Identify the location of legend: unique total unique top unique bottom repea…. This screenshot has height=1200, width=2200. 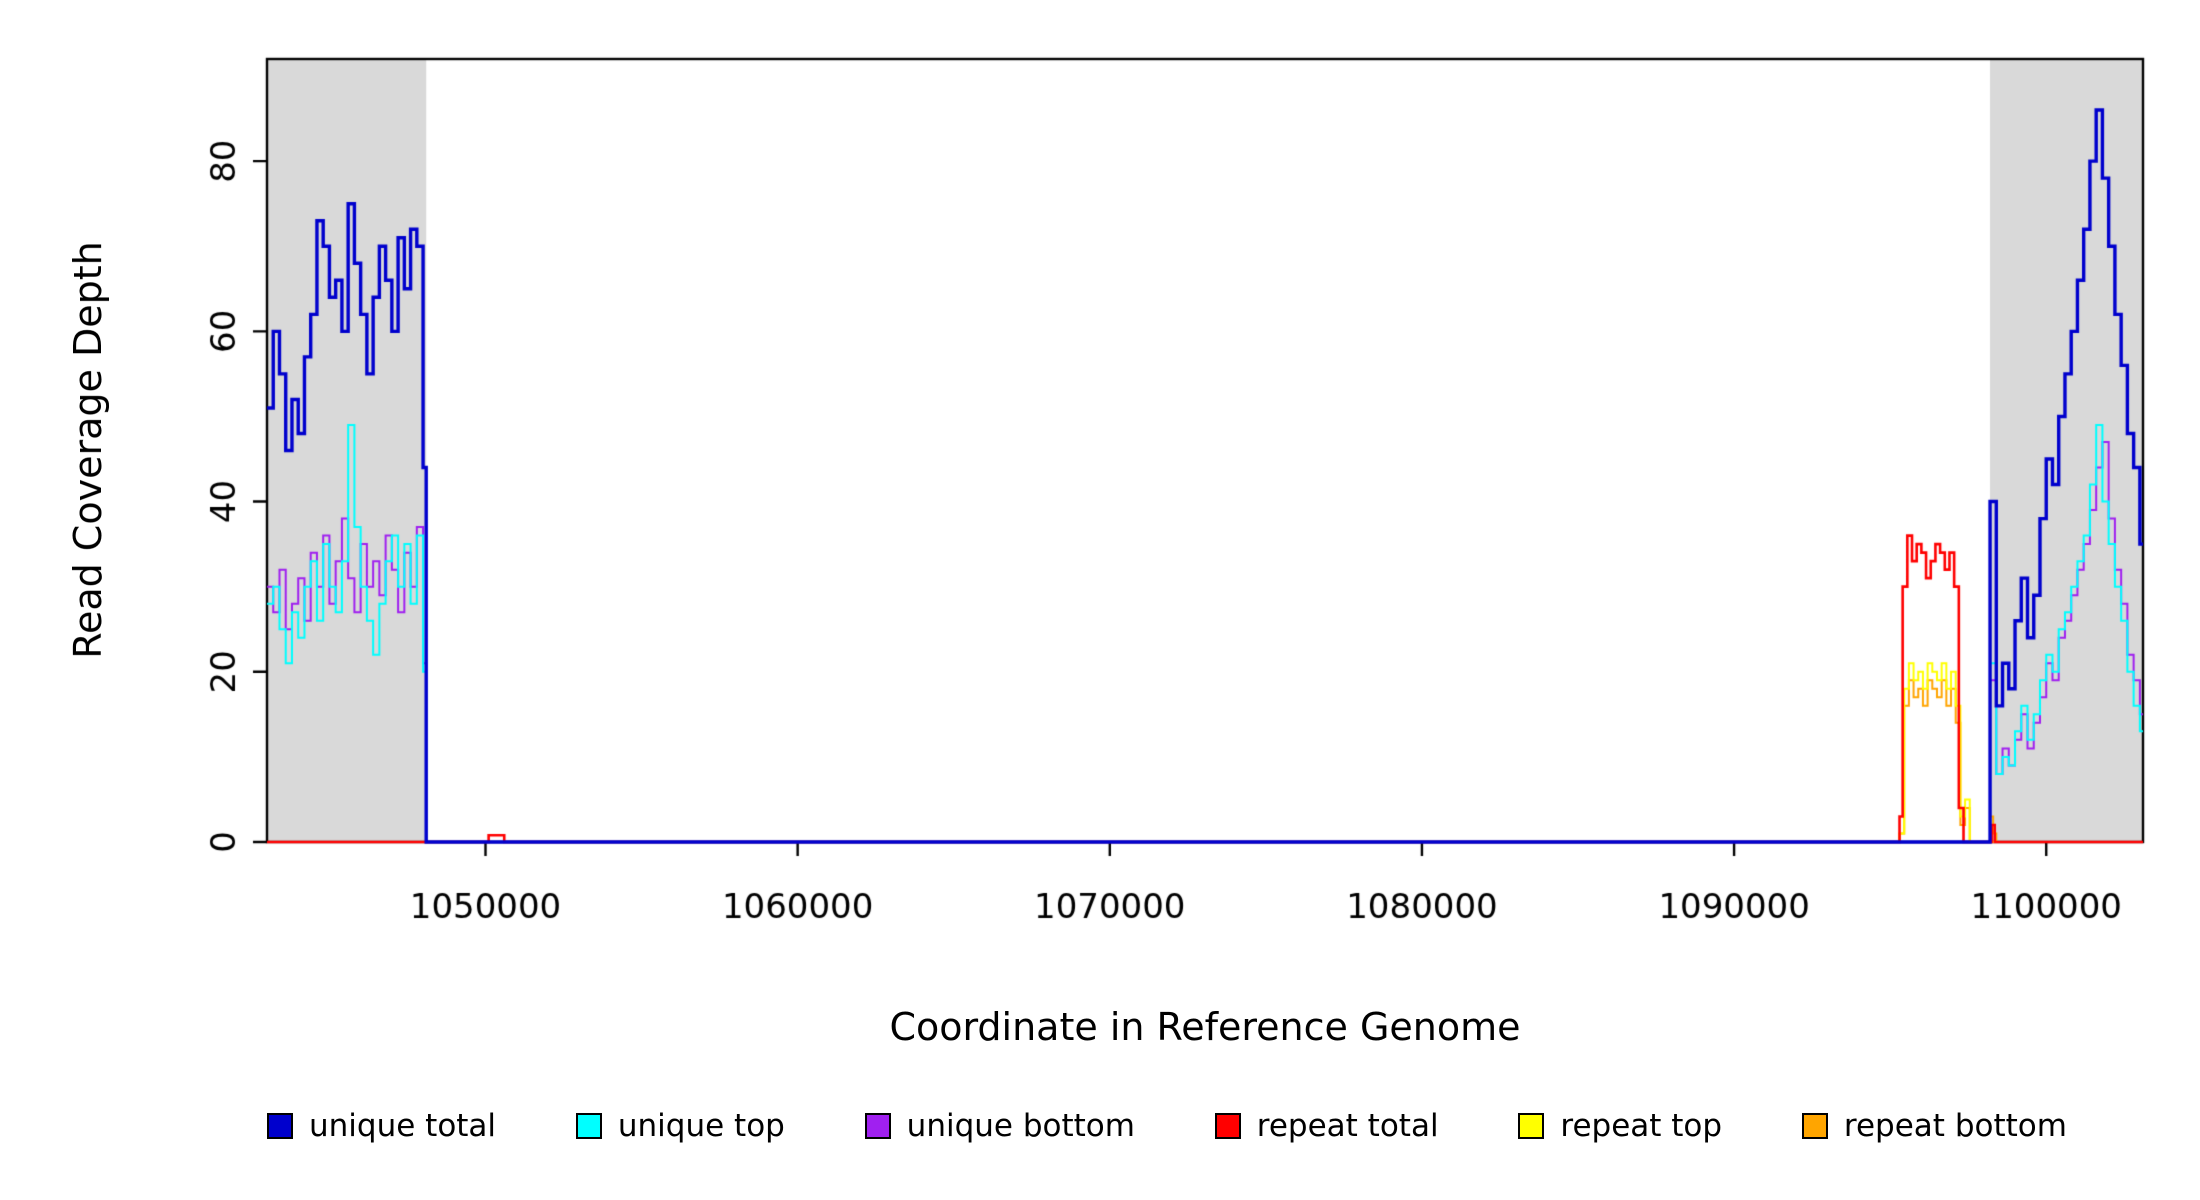
(1167, 1126).